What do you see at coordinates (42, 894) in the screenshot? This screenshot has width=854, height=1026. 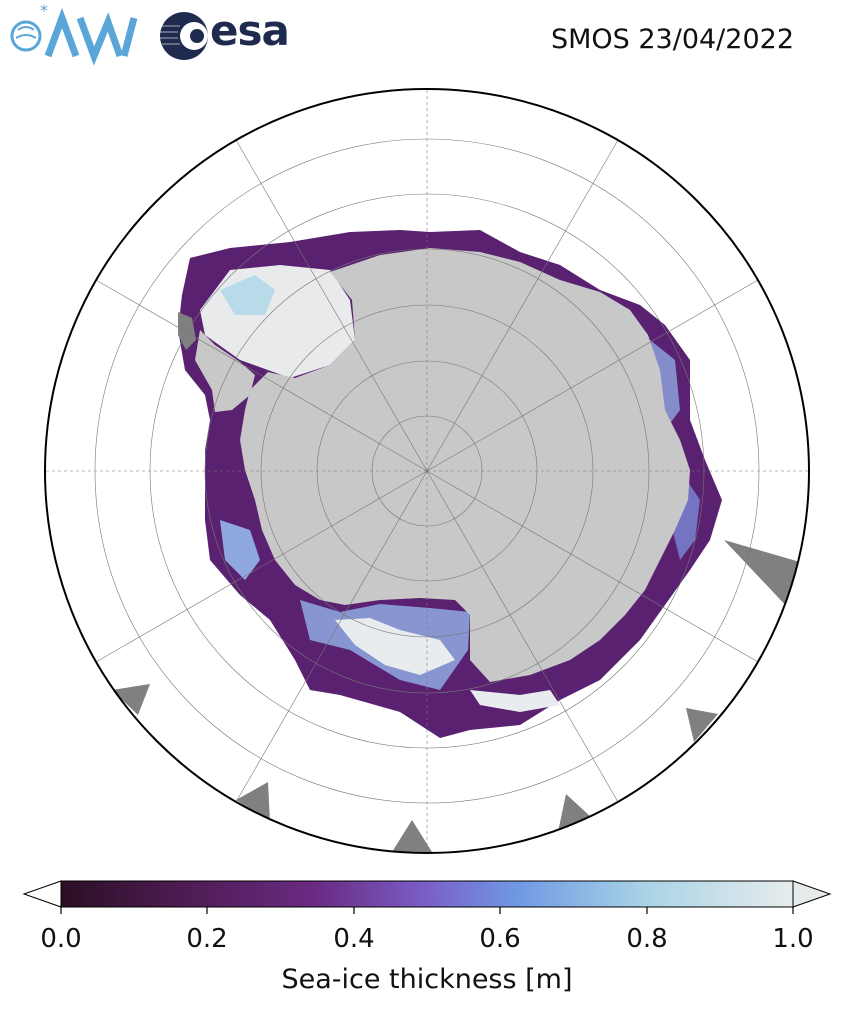 I see `colorbar-extend-low` at bounding box center [42, 894].